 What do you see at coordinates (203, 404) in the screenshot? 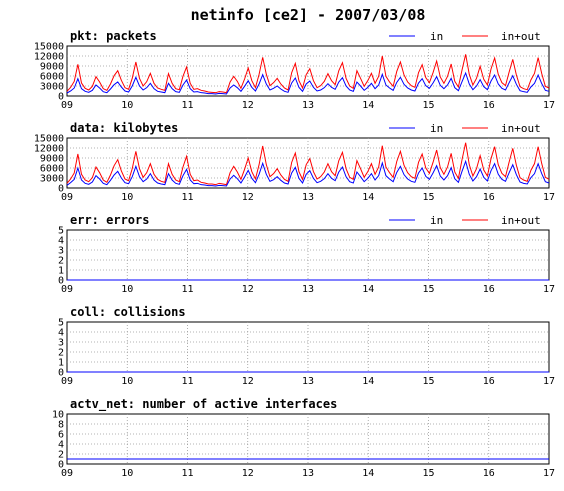
I see `panel-title: actv_net: number of active interfaces` at bounding box center [203, 404].